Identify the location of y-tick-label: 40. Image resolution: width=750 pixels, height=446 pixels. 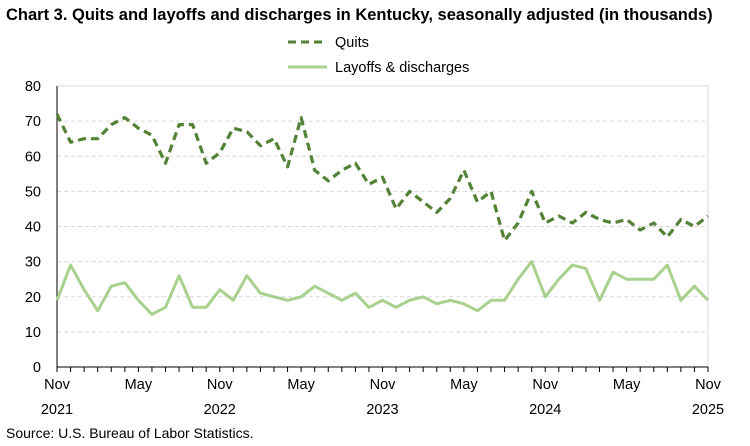
(33, 228).